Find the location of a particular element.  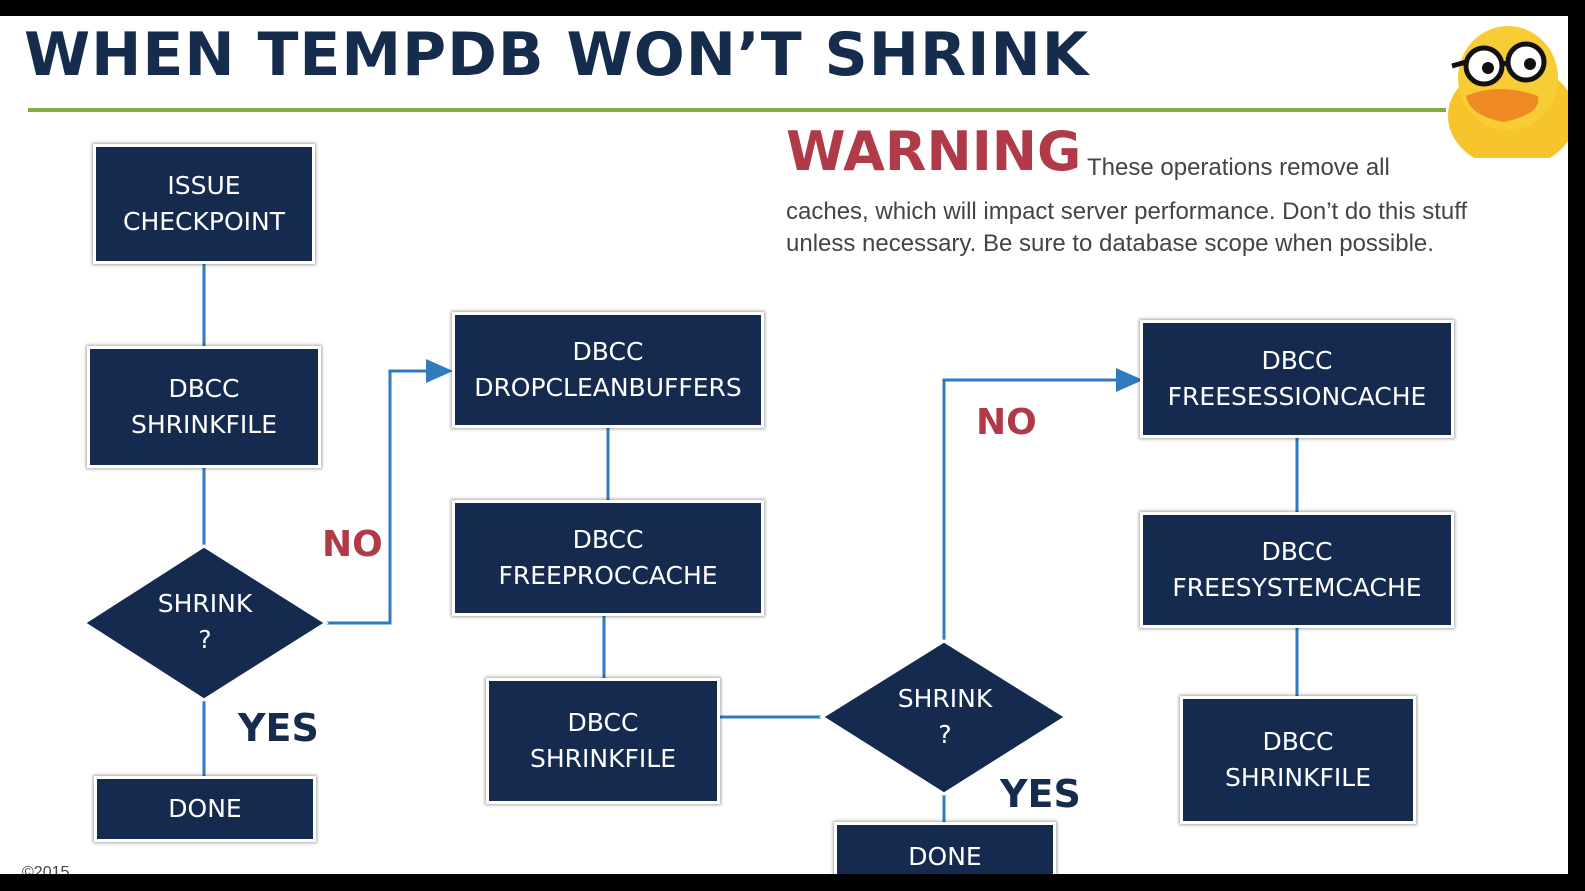

dbcc-shrinkfile-box-3: DBCC SHRINKFILE is located at coordinates (1298, 760).